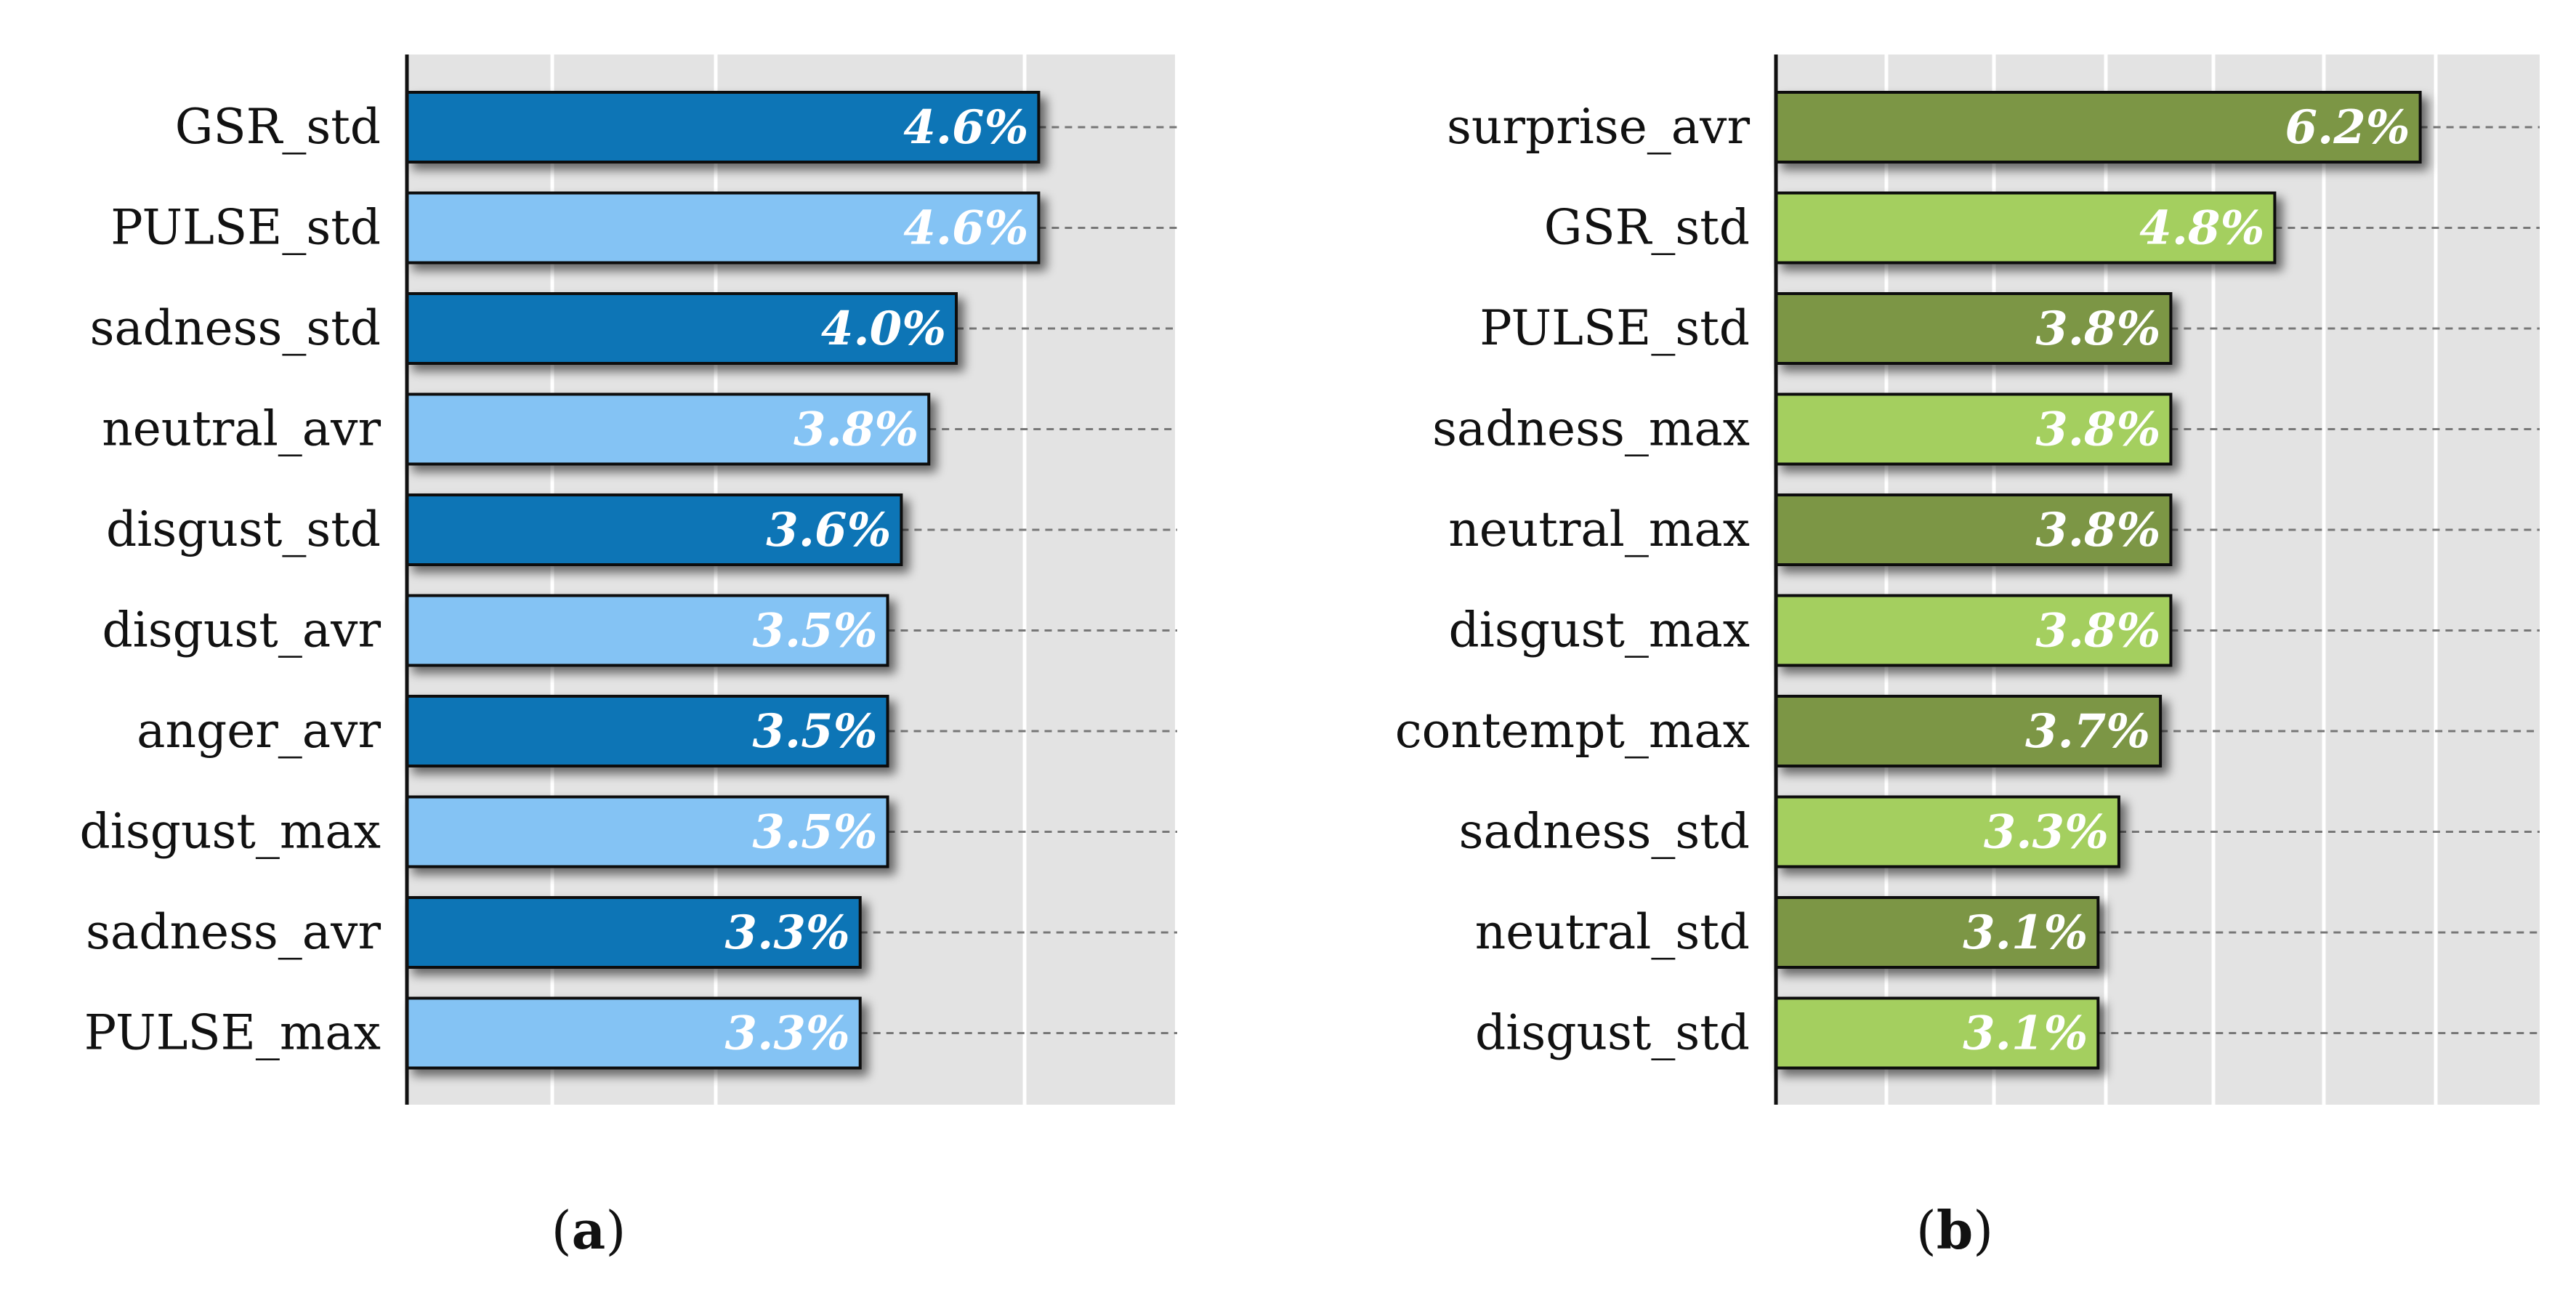 This screenshot has width=2576, height=1290. What do you see at coordinates (2098, 127) in the screenshot?
I see `bar-b-surprise_avr` at bounding box center [2098, 127].